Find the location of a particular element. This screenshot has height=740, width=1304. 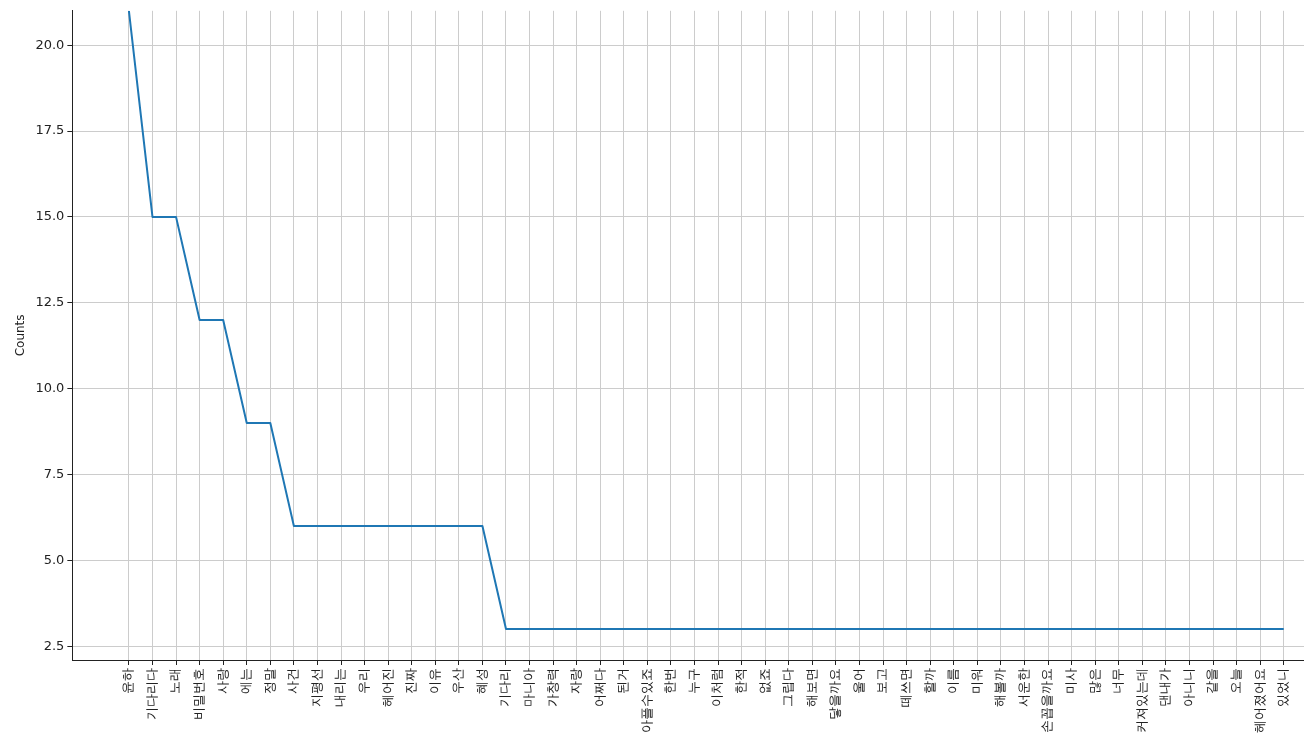

x-tick-label: 울어 is located at coordinates (858, 681).